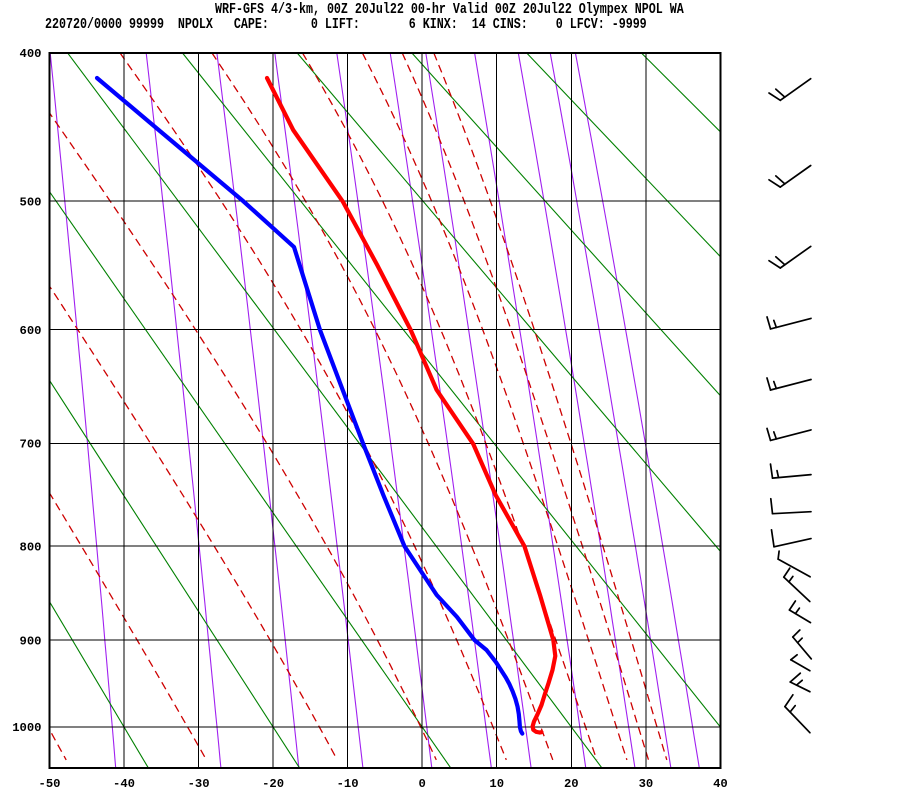 The image size is (900, 800). Describe the element at coordinates (31, 202) in the screenshot. I see `svg-text: 500` at that location.